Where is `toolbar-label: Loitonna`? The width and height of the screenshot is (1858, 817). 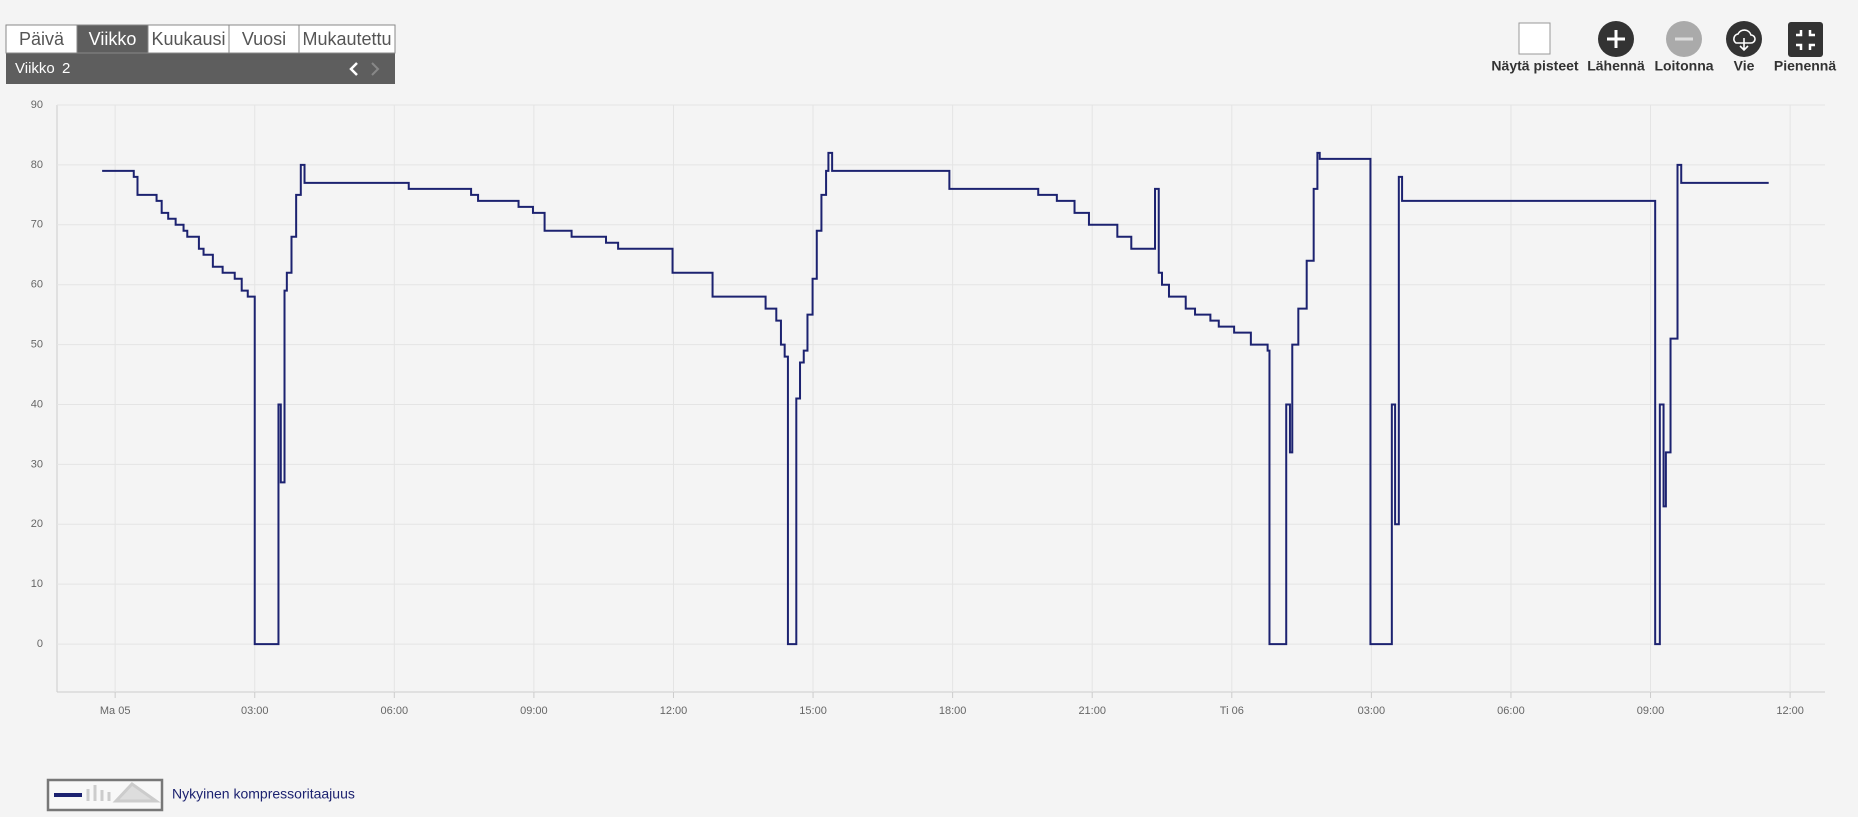 toolbar-label: Loitonna is located at coordinates (1683, 66).